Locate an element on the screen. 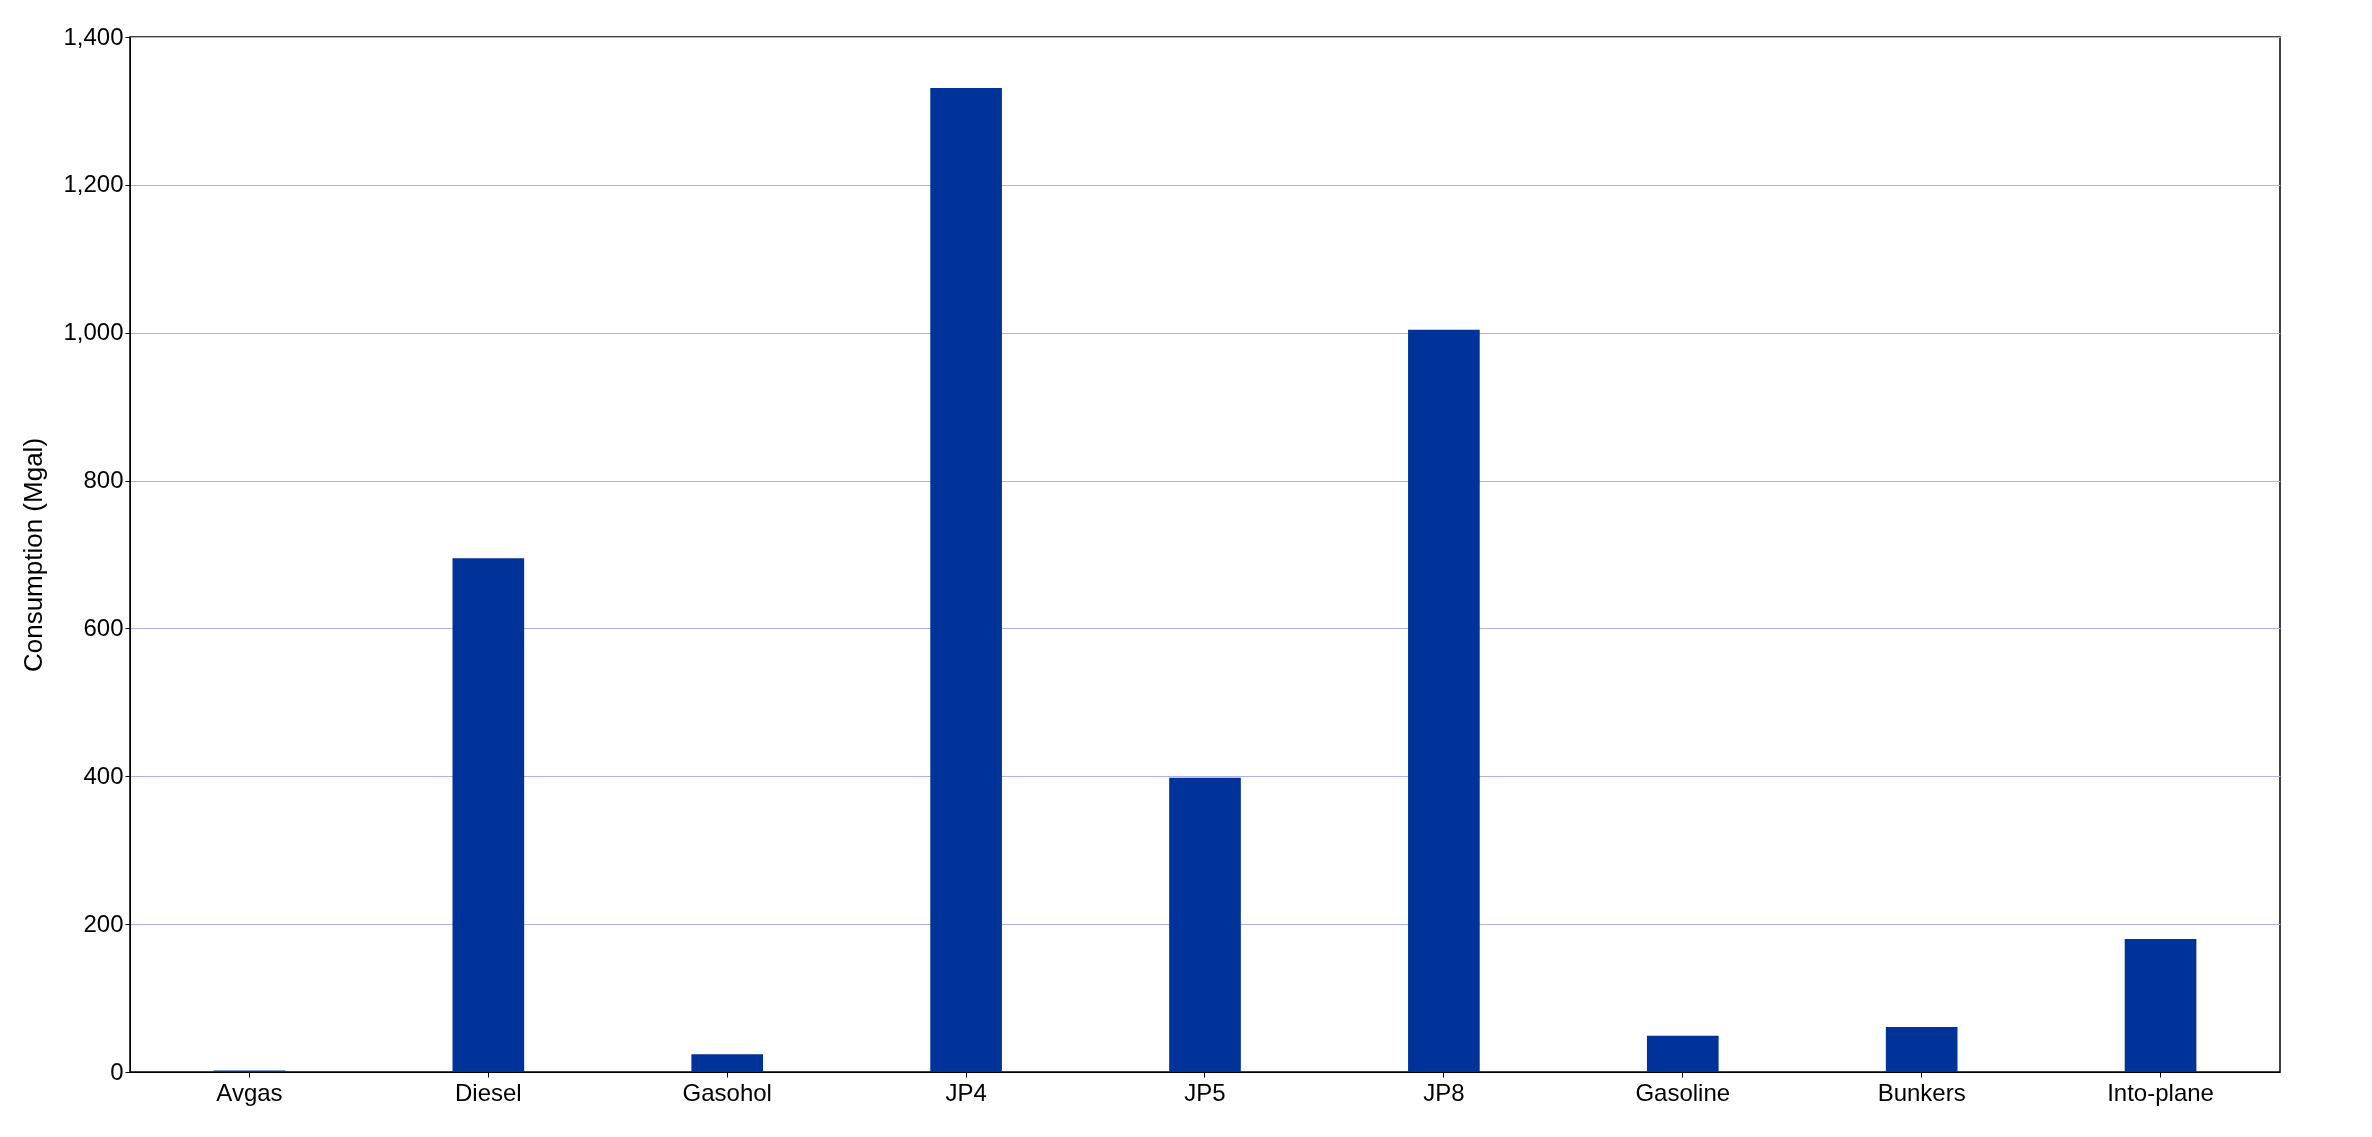 This screenshot has width=2372, height=1137. x-tick-label: Gasohol is located at coordinates (727, 1092).